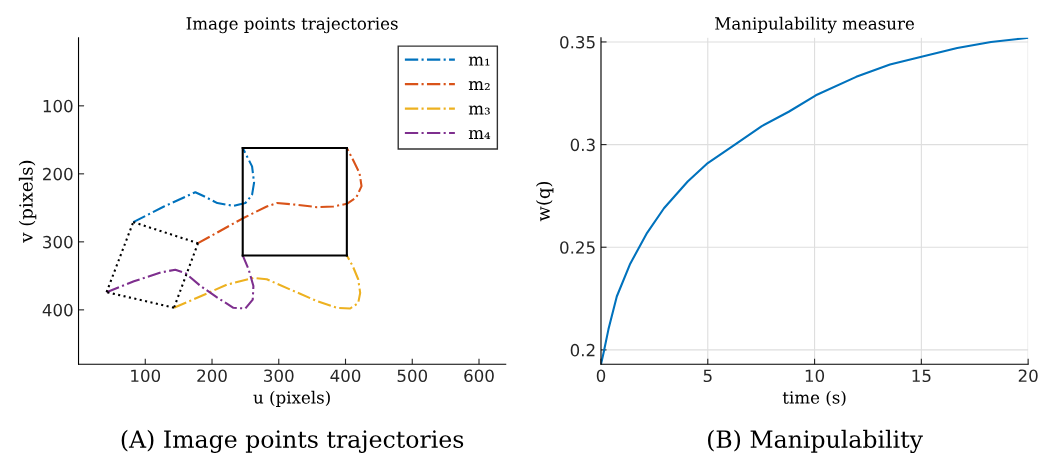  Describe the element at coordinates (582, 350) in the screenshot. I see `y-tick-label: 0.2` at that location.